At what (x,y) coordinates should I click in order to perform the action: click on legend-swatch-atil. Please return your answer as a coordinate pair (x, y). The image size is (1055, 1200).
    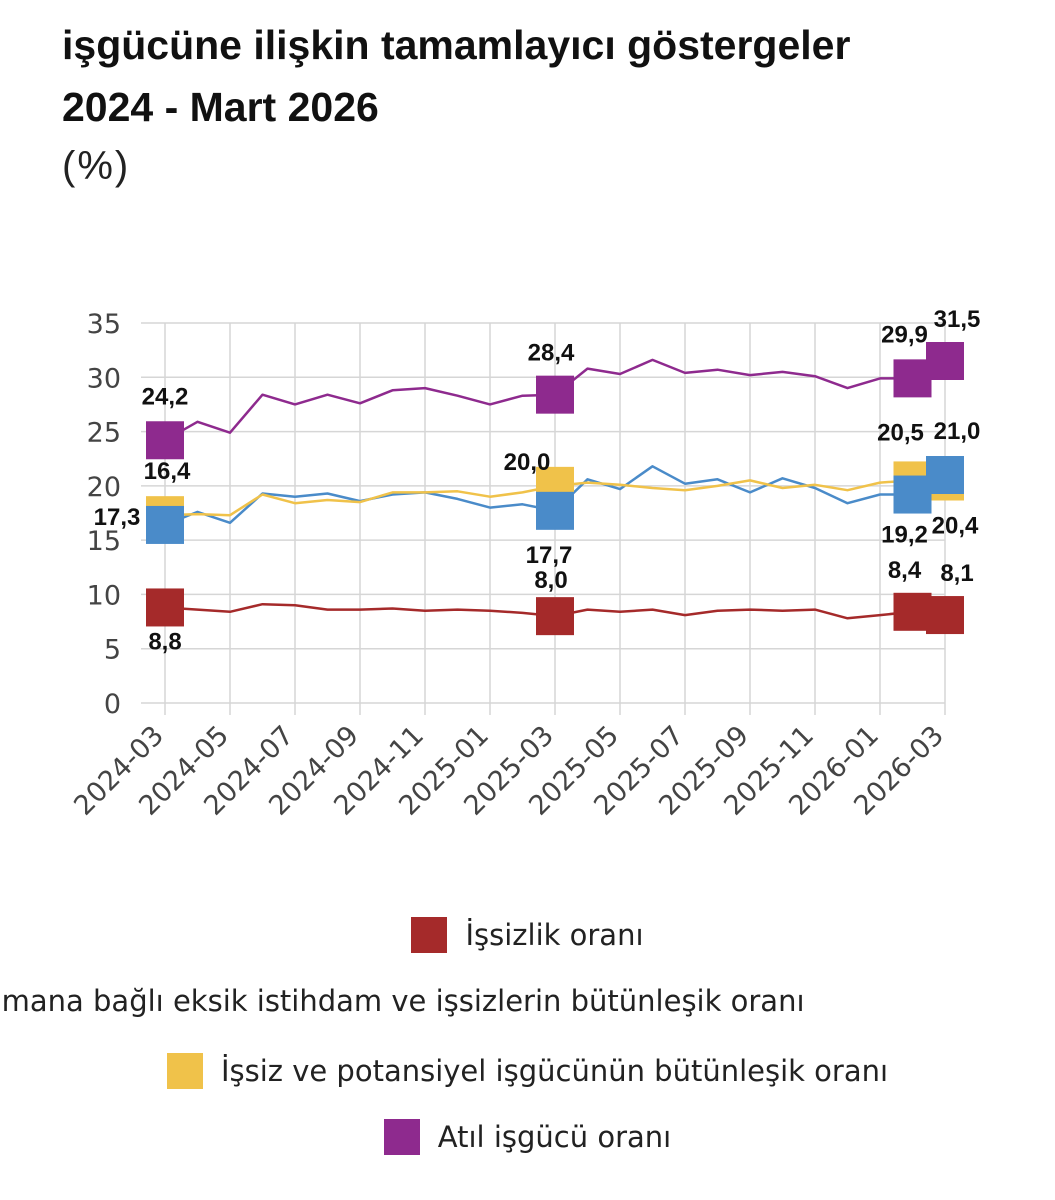
    Looking at the image, I should click on (401, 1137).